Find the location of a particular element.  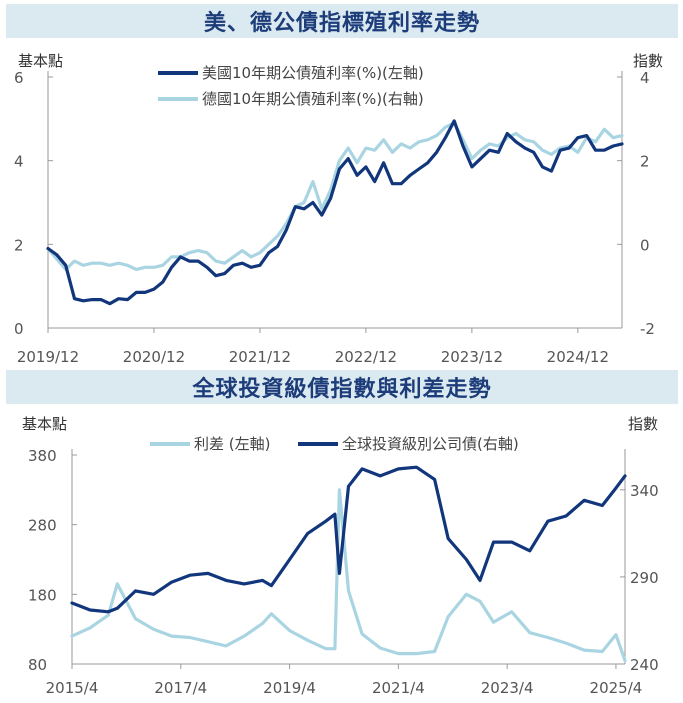

chart1-y-left-unit: 基本點 is located at coordinates (40, 61).